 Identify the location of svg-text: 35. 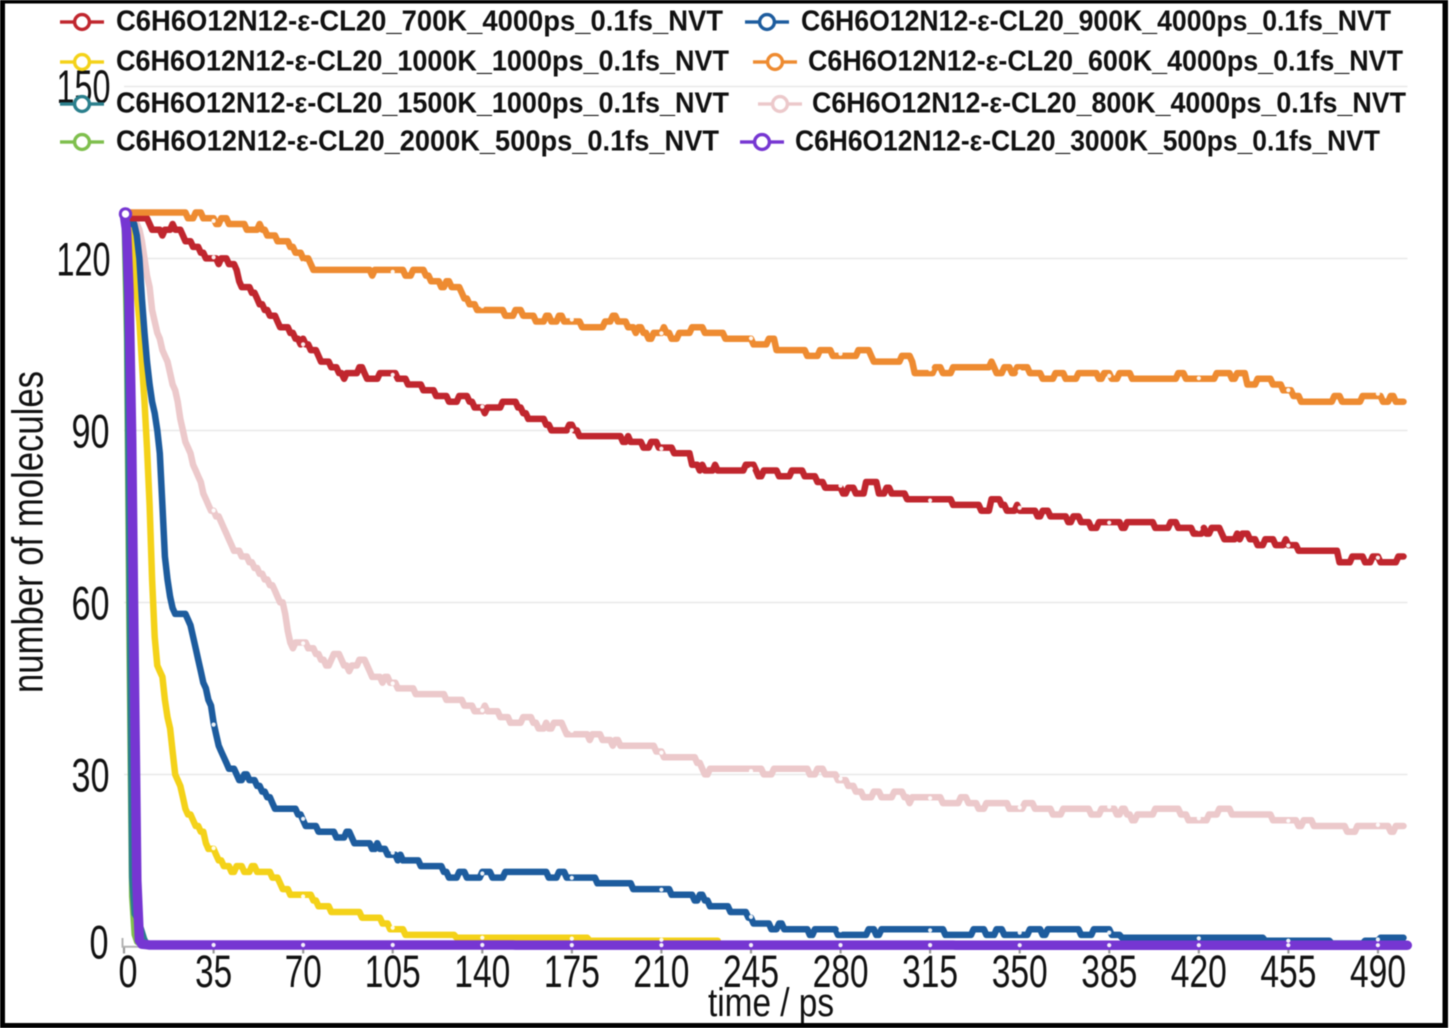
(213, 971).